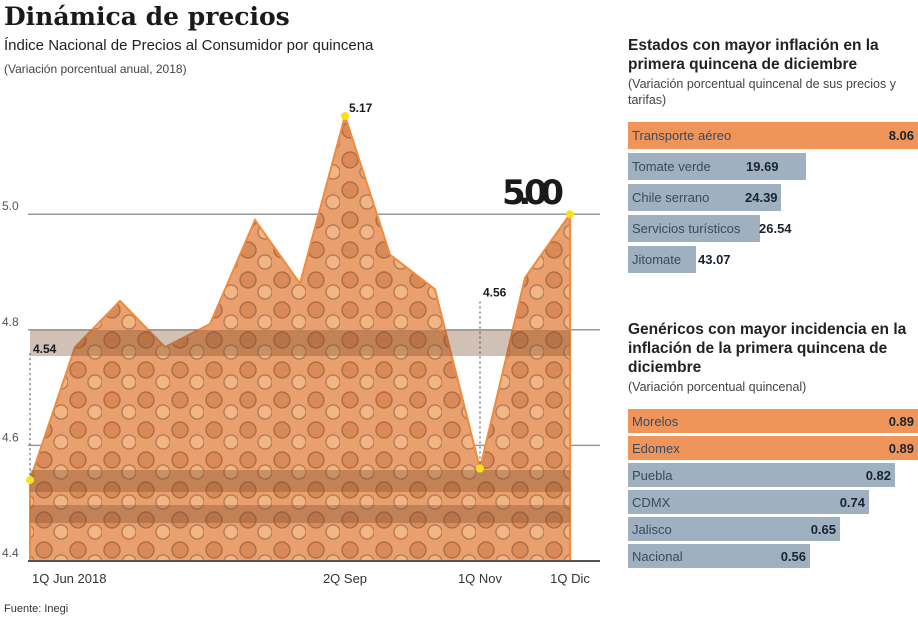  What do you see at coordinates (671, 197) in the screenshot?
I see `bar-label: Chile serrano` at bounding box center [671, 197].